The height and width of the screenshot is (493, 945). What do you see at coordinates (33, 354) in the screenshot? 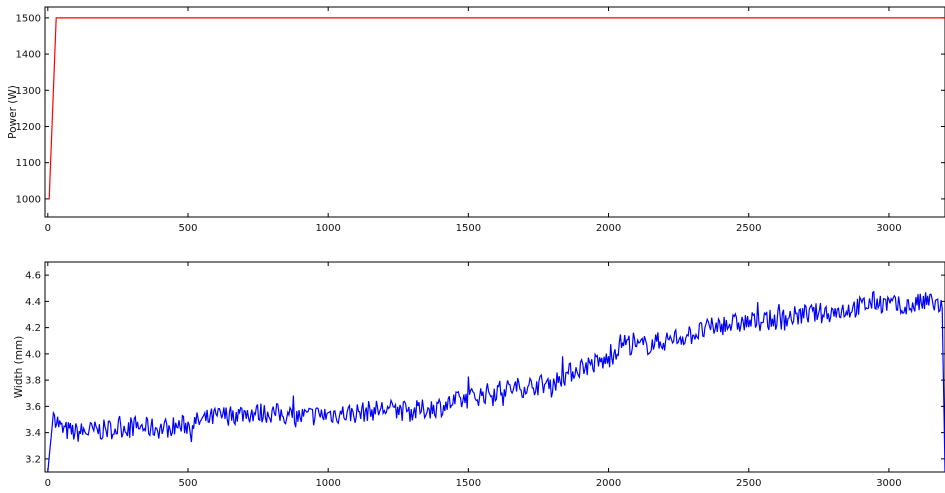
I see `y-tick-label: 4.0` at bounding box center [33, 354].